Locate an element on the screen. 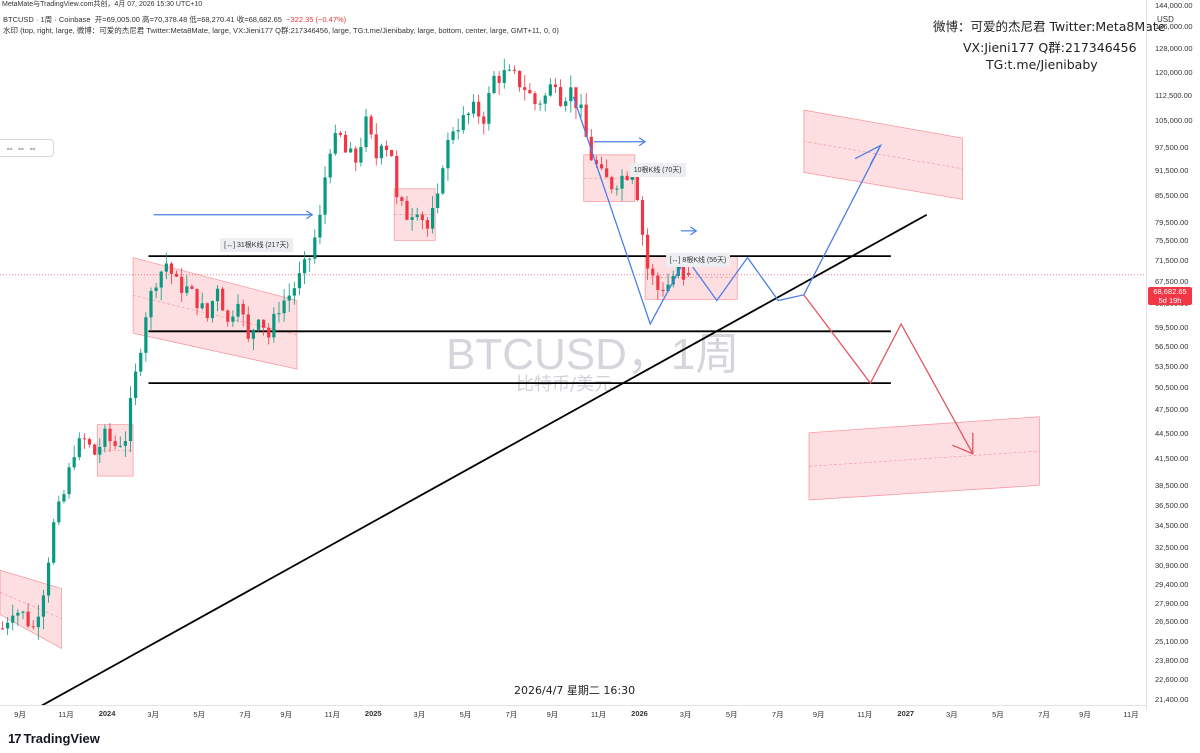  center-watermark-sub: 比特币/美元 is located at coordinates (564, 384).